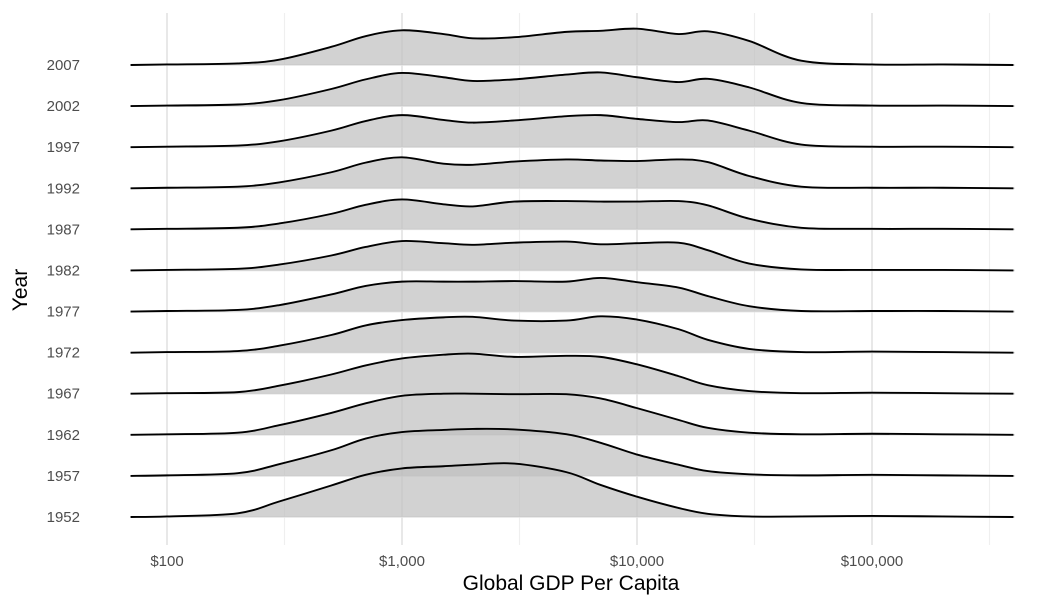 The image size is (1064, 608). I want to click on ridge-1967, so click(572, 373).